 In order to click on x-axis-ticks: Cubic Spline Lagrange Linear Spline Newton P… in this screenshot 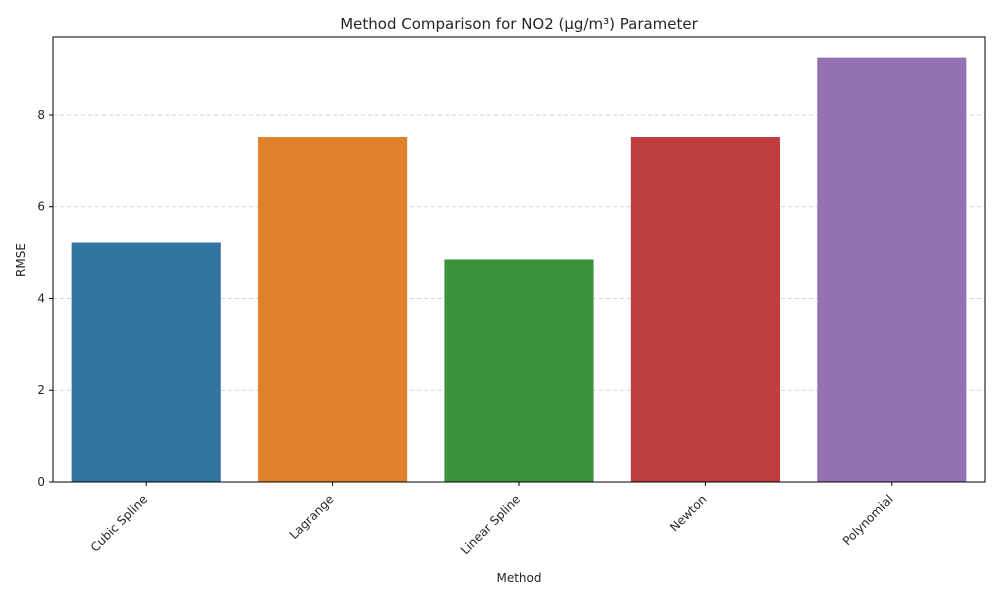, I will do `click(492, 519)`.